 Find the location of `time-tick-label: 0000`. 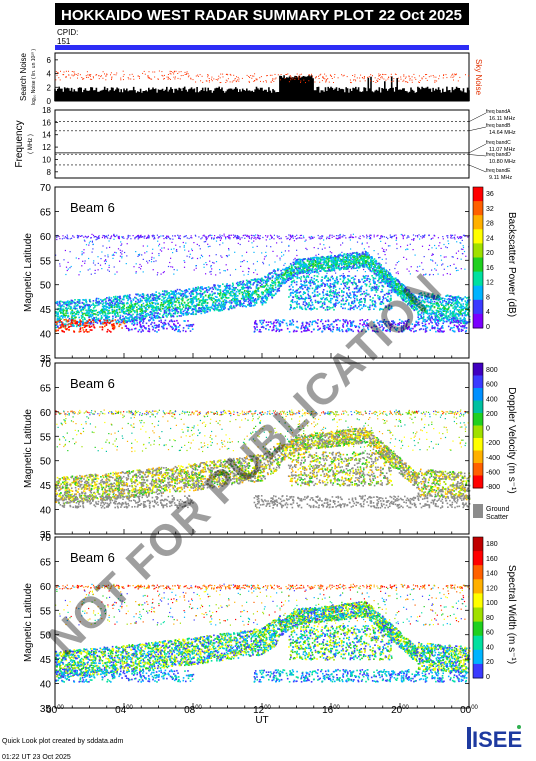

time-tick-label: 0000 is located at coordinates (469, 710).